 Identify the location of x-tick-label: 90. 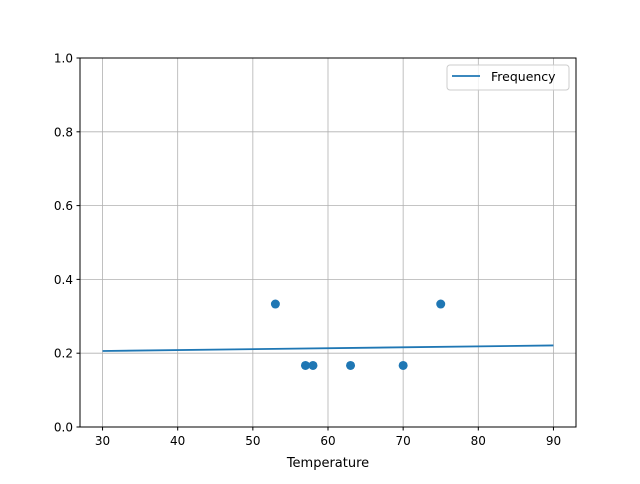
(553, 441).